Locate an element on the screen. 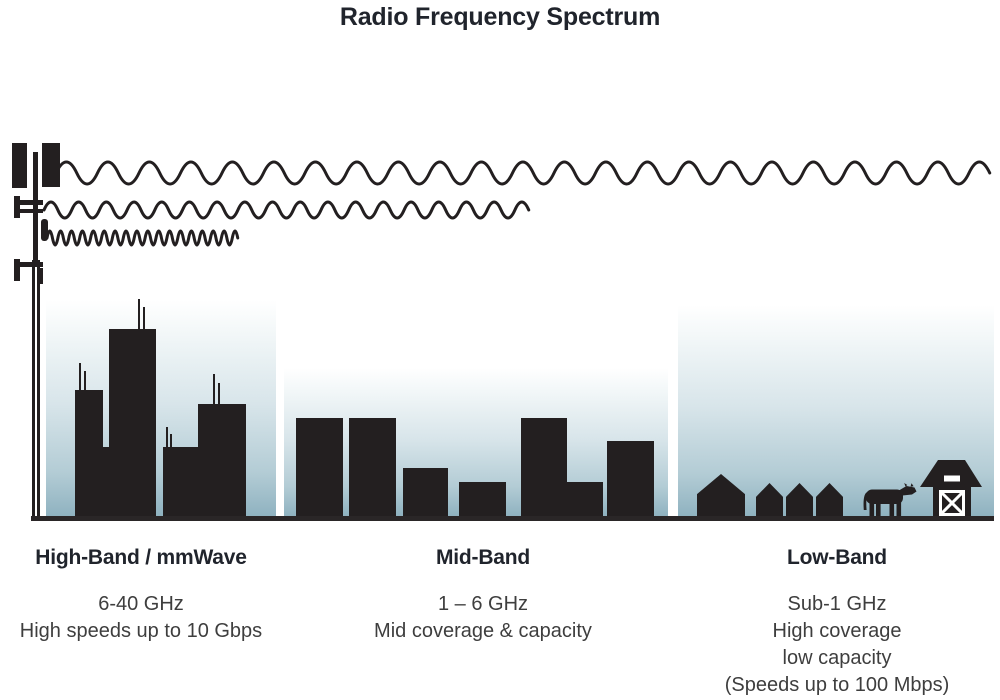 The image size is (1000, 700). band-frequency: Sub-1 GHz is located at coordinates (837, 604).